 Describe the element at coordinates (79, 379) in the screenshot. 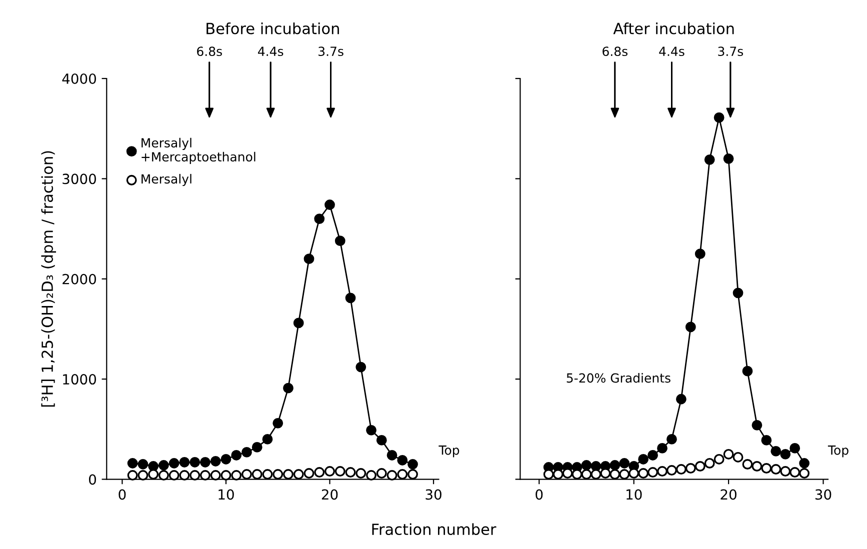

I see `y-tick-label: 1000` at that location.